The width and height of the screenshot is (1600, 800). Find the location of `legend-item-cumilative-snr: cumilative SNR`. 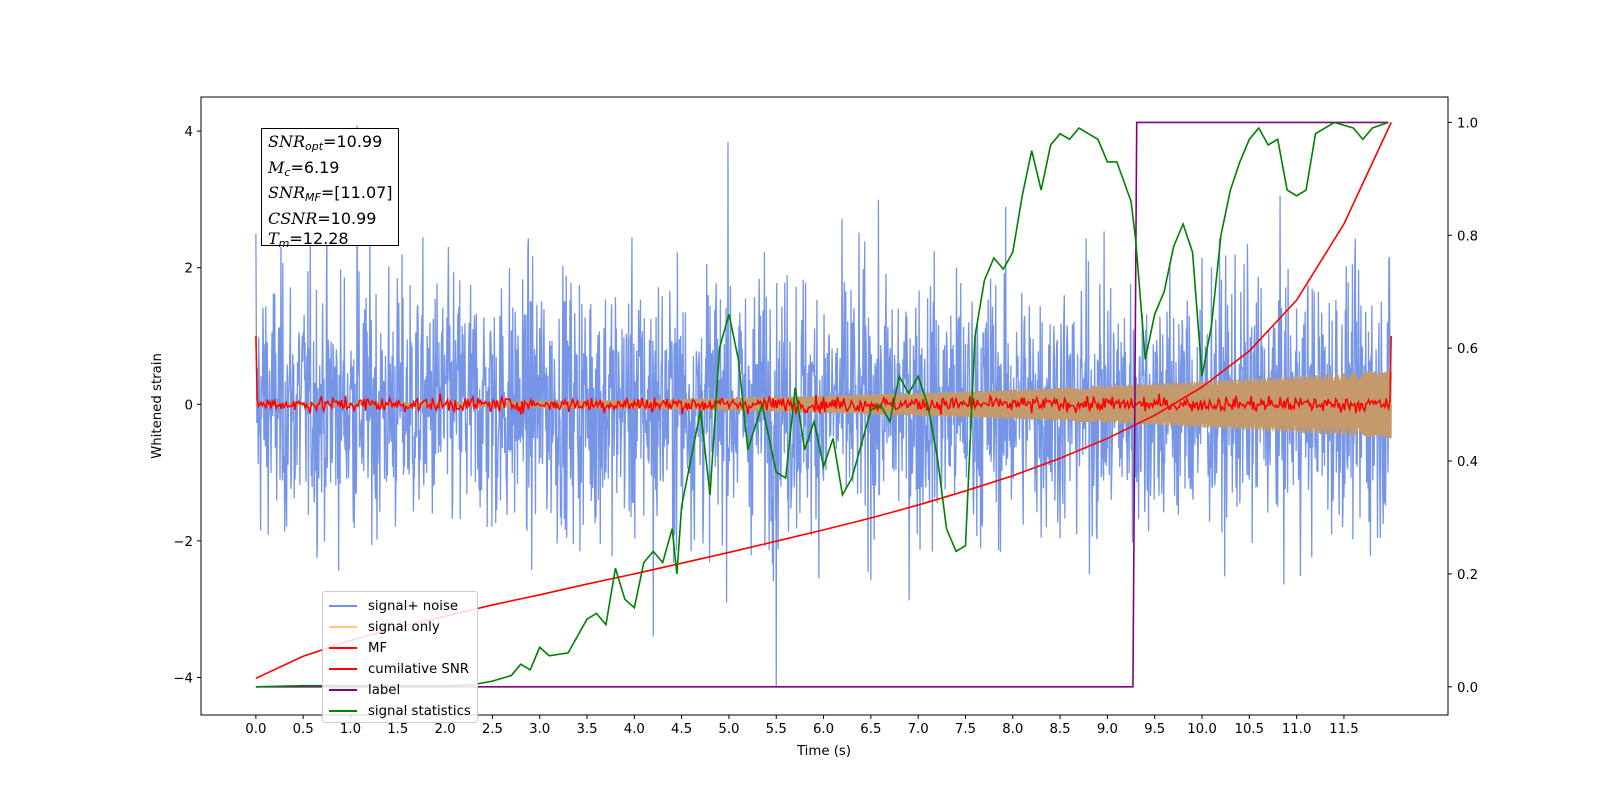

legend-item-cumilative-snr: cumilative SNR is located at coordinates (399, 669).